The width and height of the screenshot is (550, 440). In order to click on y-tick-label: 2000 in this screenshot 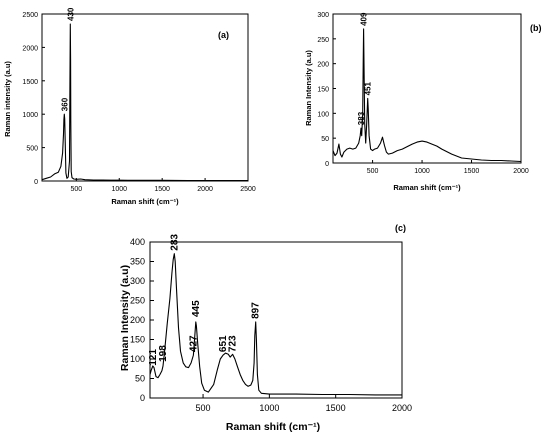, I will do `click(30, 48)`.